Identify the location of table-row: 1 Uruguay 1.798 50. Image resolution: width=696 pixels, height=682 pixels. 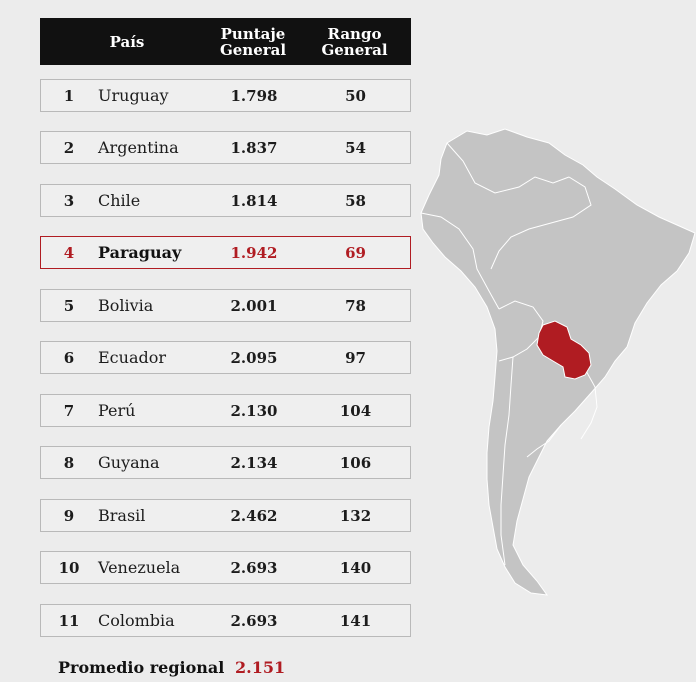
(225, 95).